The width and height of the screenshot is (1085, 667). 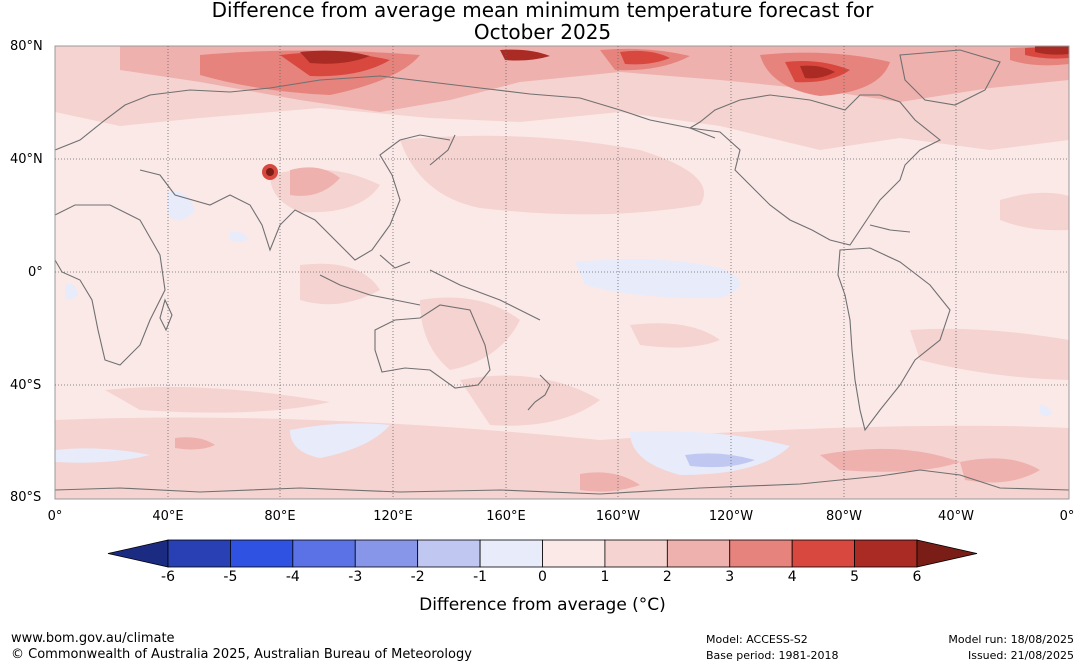 I want to click on colorbar-tick-label: -3, so click(x=355, y=577).